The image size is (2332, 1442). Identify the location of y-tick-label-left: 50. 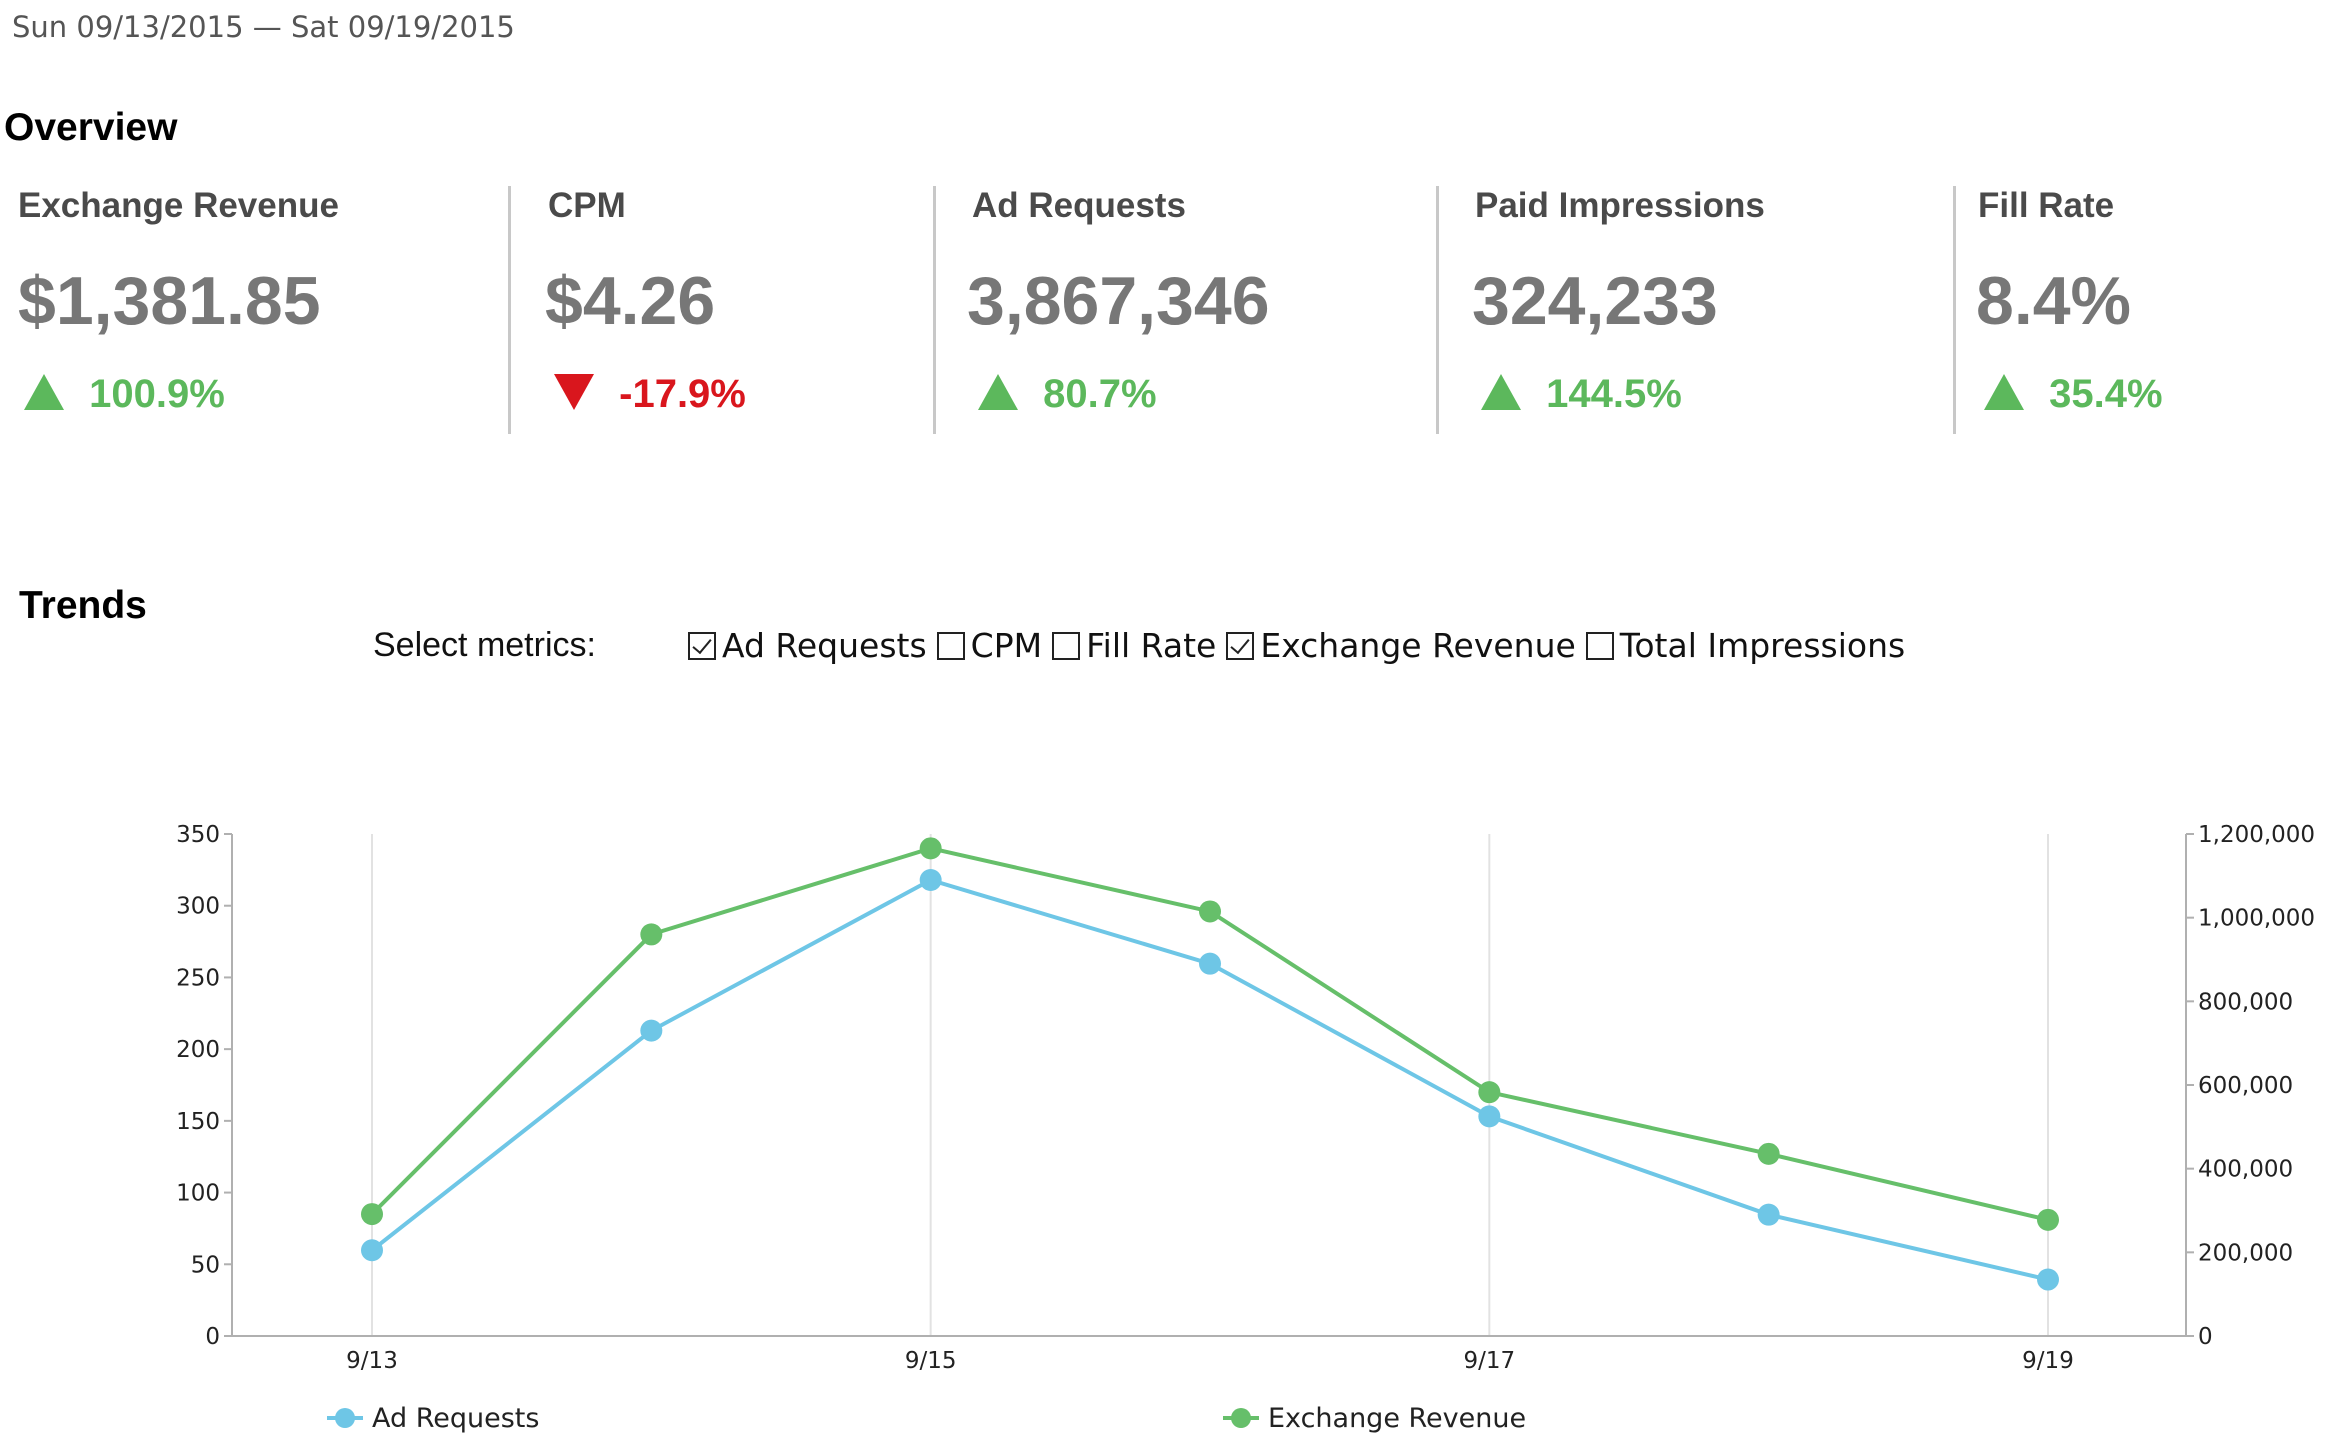
(205, 1265).